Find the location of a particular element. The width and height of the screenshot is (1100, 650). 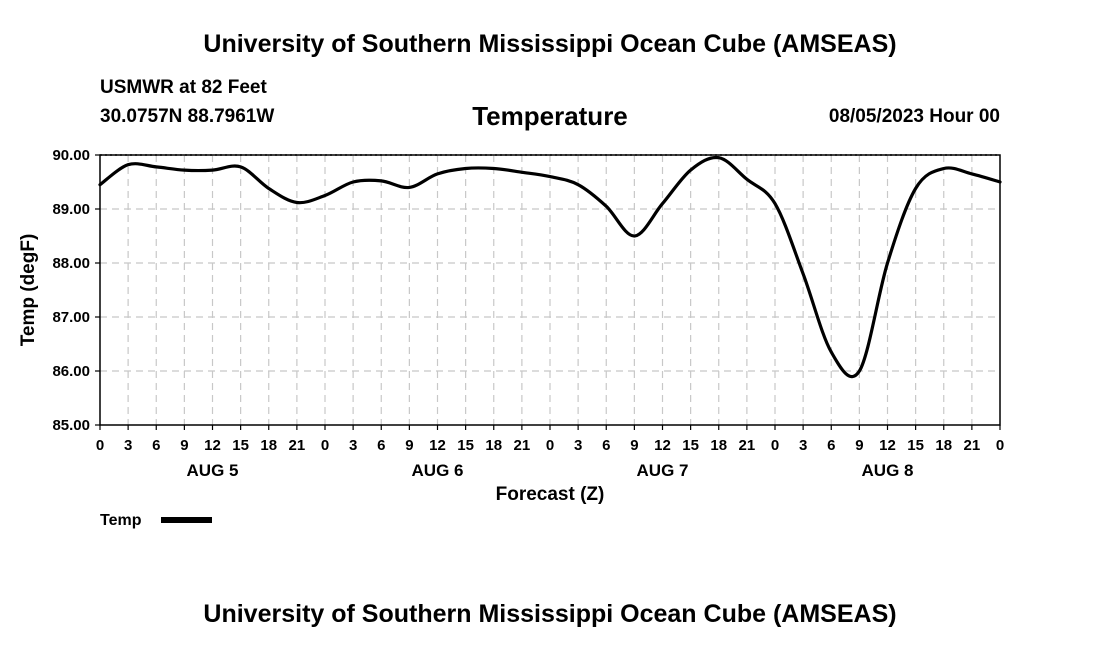

y-tick-label: 90.00 is located at coordinates (71, 155).